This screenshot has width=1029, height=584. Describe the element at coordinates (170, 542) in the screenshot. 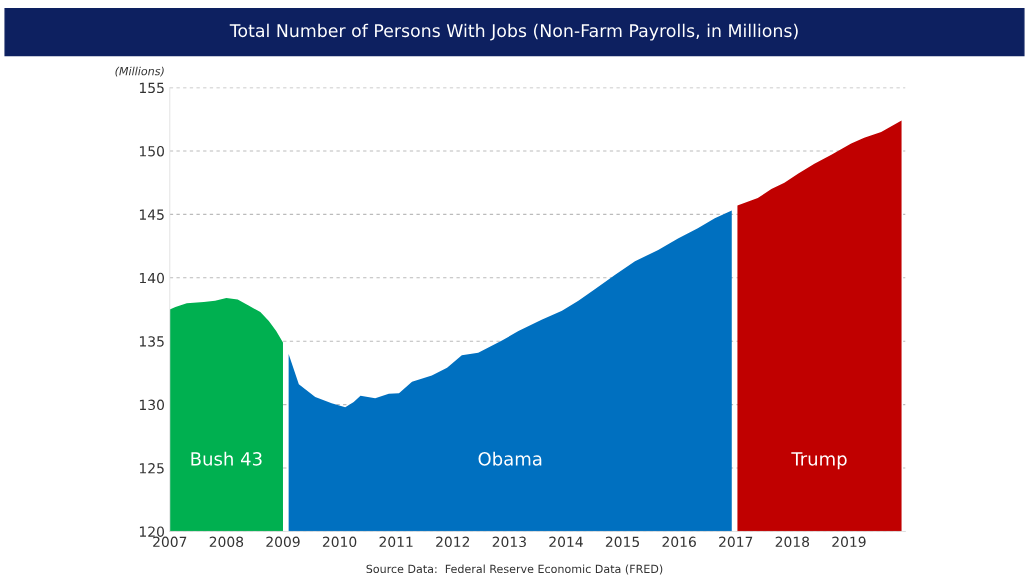

I see `x-tick-label: 2007` at that location.